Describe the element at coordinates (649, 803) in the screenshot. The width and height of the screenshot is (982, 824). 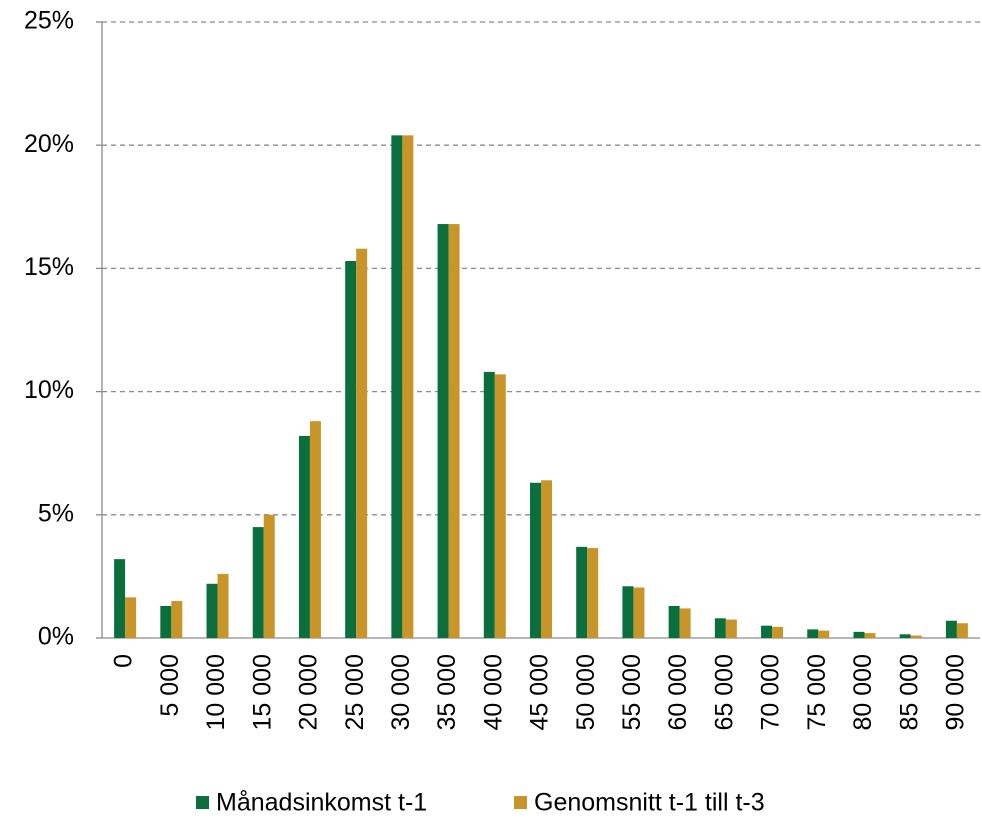
I see `legend-label: Genomsnitt t-1 till t-3` at that location.